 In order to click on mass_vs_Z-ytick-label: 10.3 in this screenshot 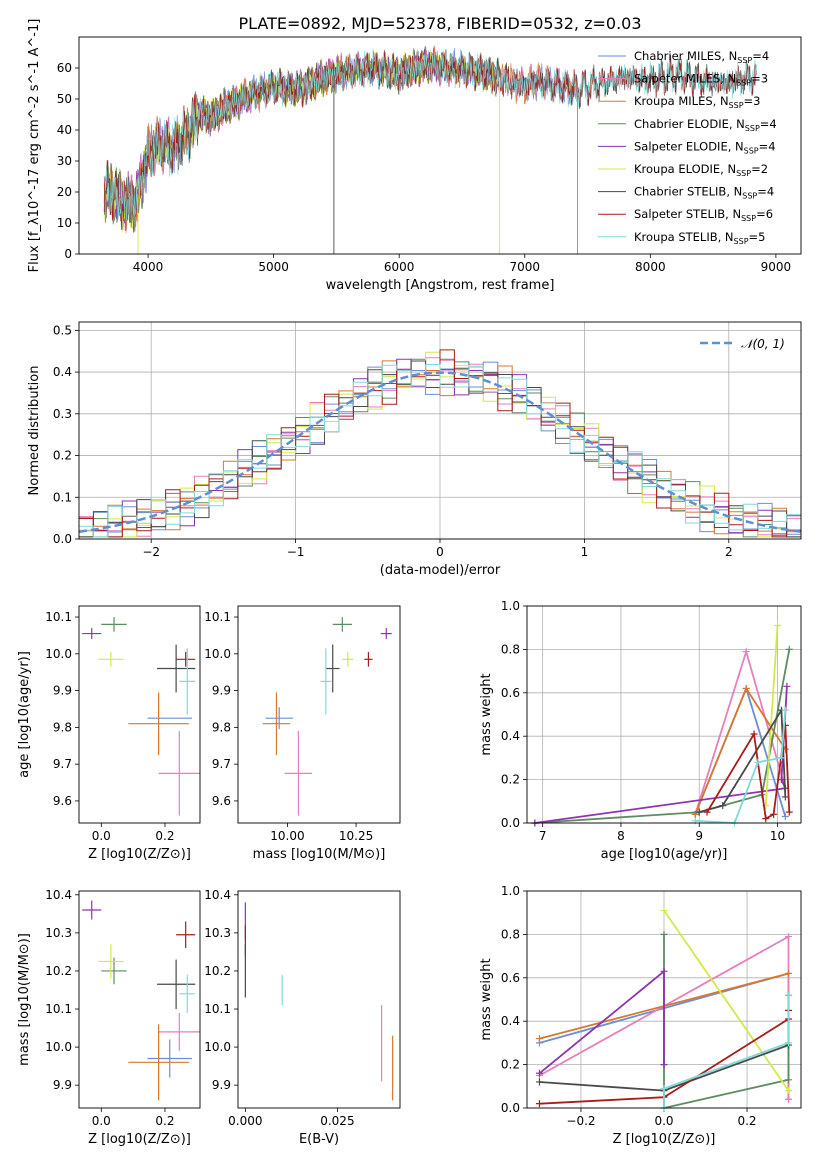, I will do `click(58, 933)`.